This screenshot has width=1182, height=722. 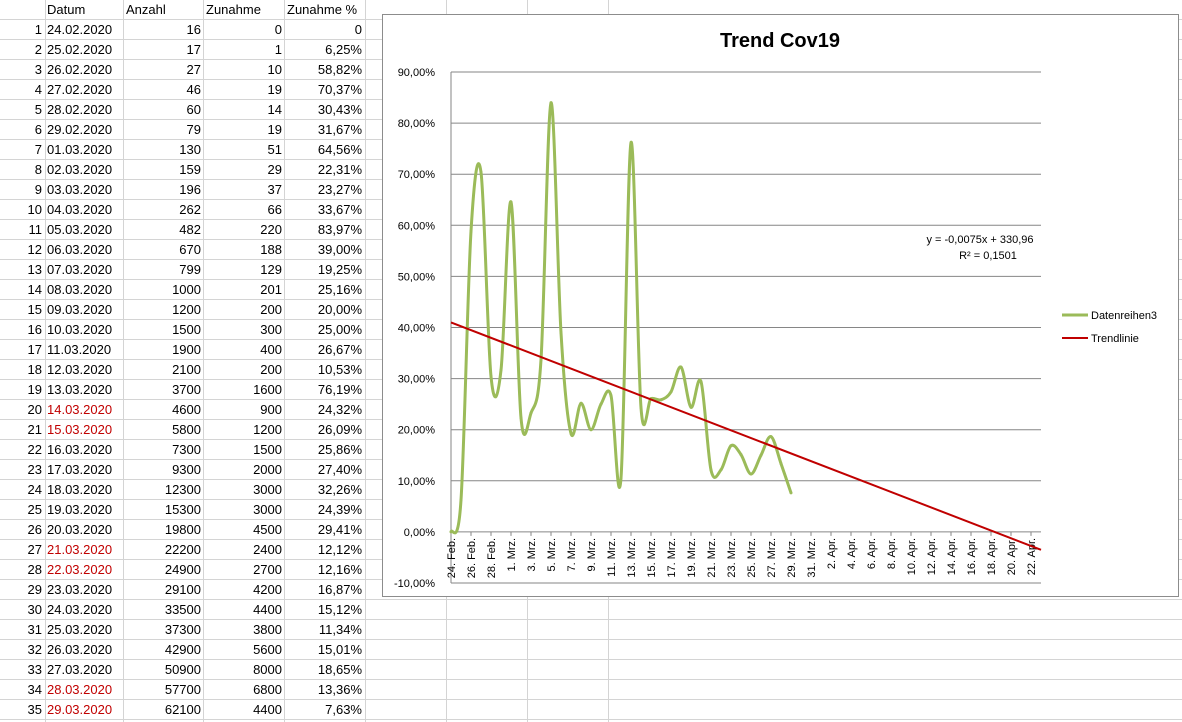 I want to click on date-cell: 08.03.2020, so click(x=80, y=289).